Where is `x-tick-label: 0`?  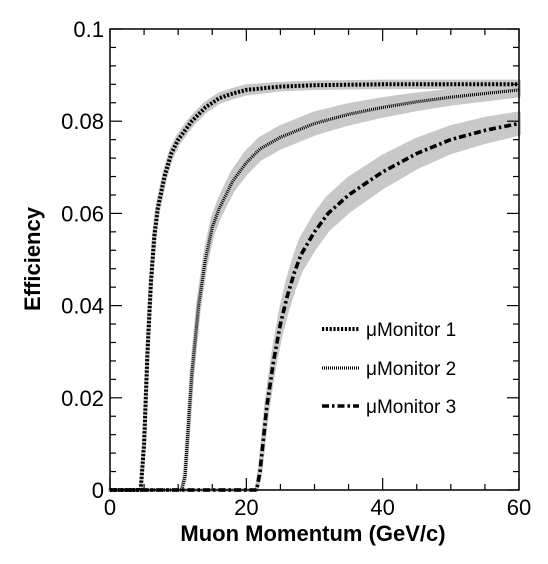 x-tick-label: 0 is located at coordinates (110, 507).